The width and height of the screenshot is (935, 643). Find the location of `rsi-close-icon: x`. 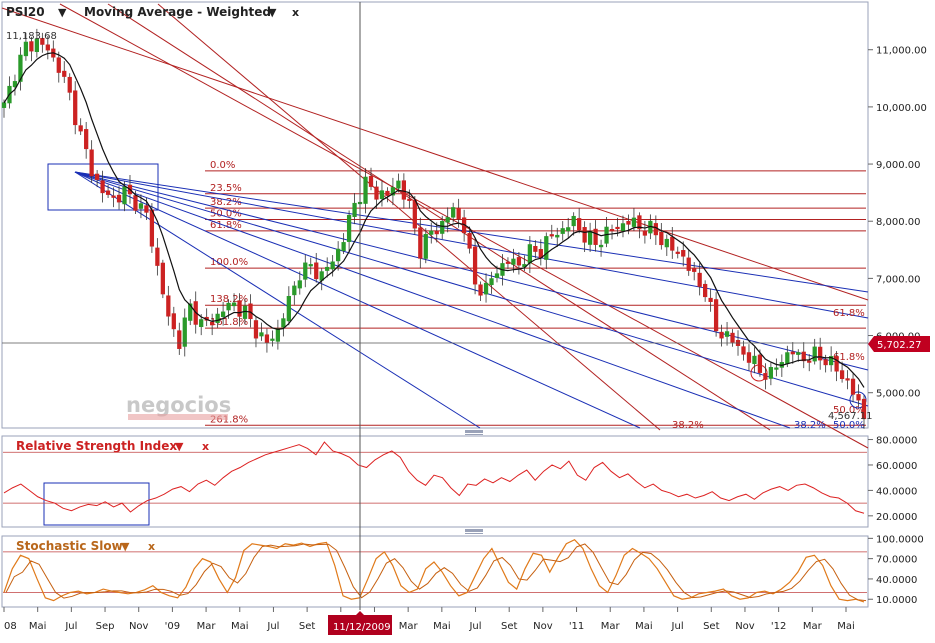

rsi-close-icon: x is located at coordinates (205, 446).